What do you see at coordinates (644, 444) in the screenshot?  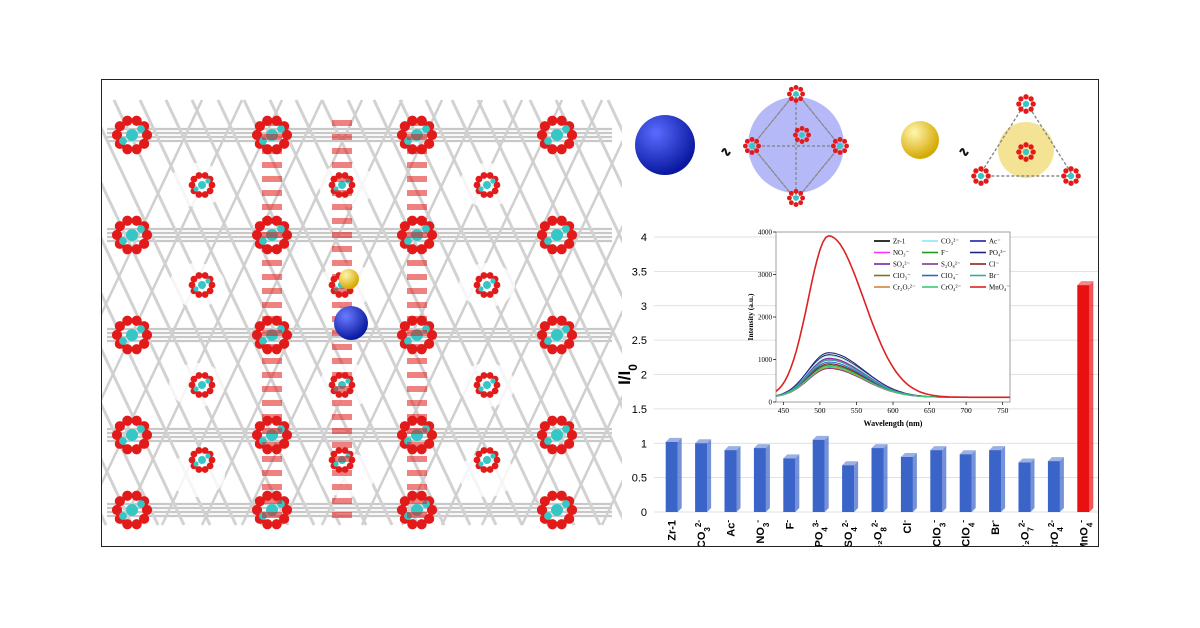 I see `y-tick-label: 1` at bounding box center [644, 444].